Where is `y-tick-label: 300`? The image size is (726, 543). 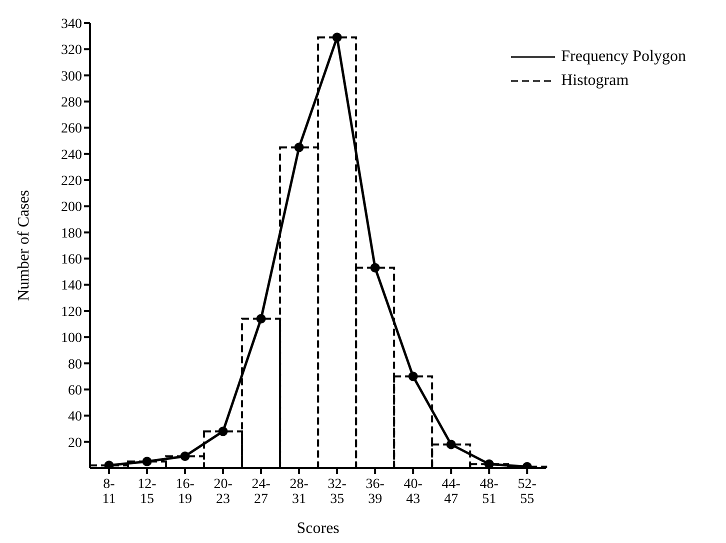 y-tick-label: 300 is located at coordinates (71, 76).